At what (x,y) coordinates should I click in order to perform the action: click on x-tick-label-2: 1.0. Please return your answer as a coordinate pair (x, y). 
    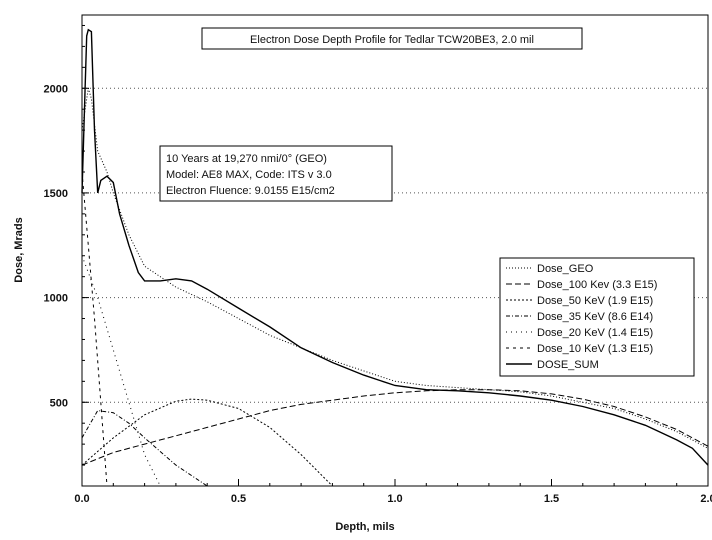
    Looking at the image, I should click on (394, 499).